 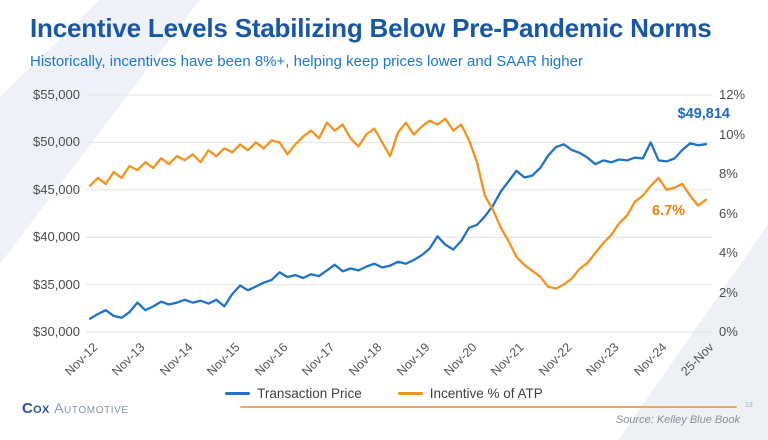 I want to click on legend-label: Transaction Price, so click(x=309, y=393).